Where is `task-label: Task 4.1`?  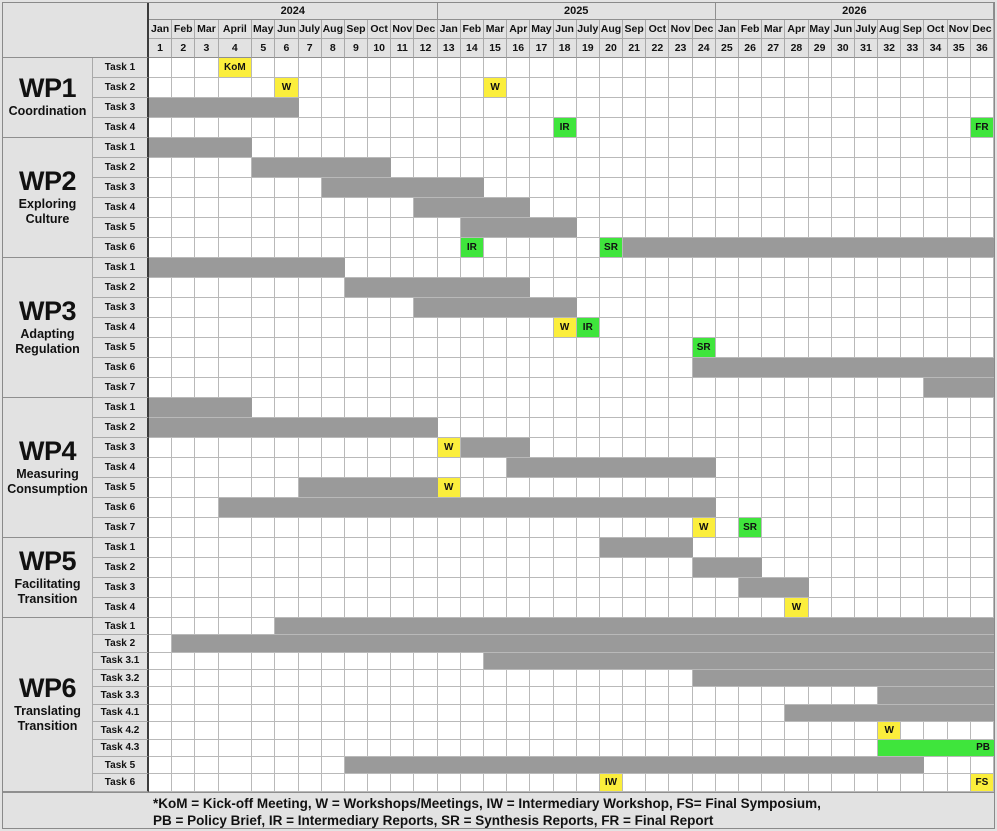
task-label: Task 4.1 is located at coordinates (121, 713).